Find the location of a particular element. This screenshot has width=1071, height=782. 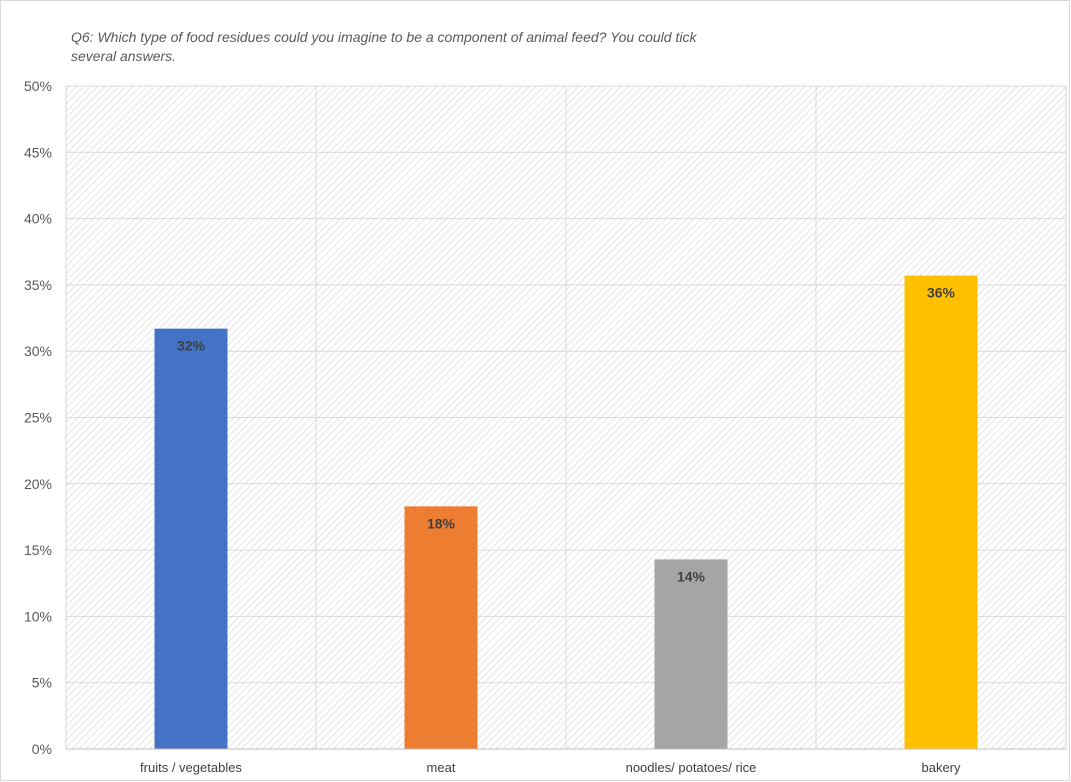

y-tick-label: 30% is located at coordinates (38, 351).